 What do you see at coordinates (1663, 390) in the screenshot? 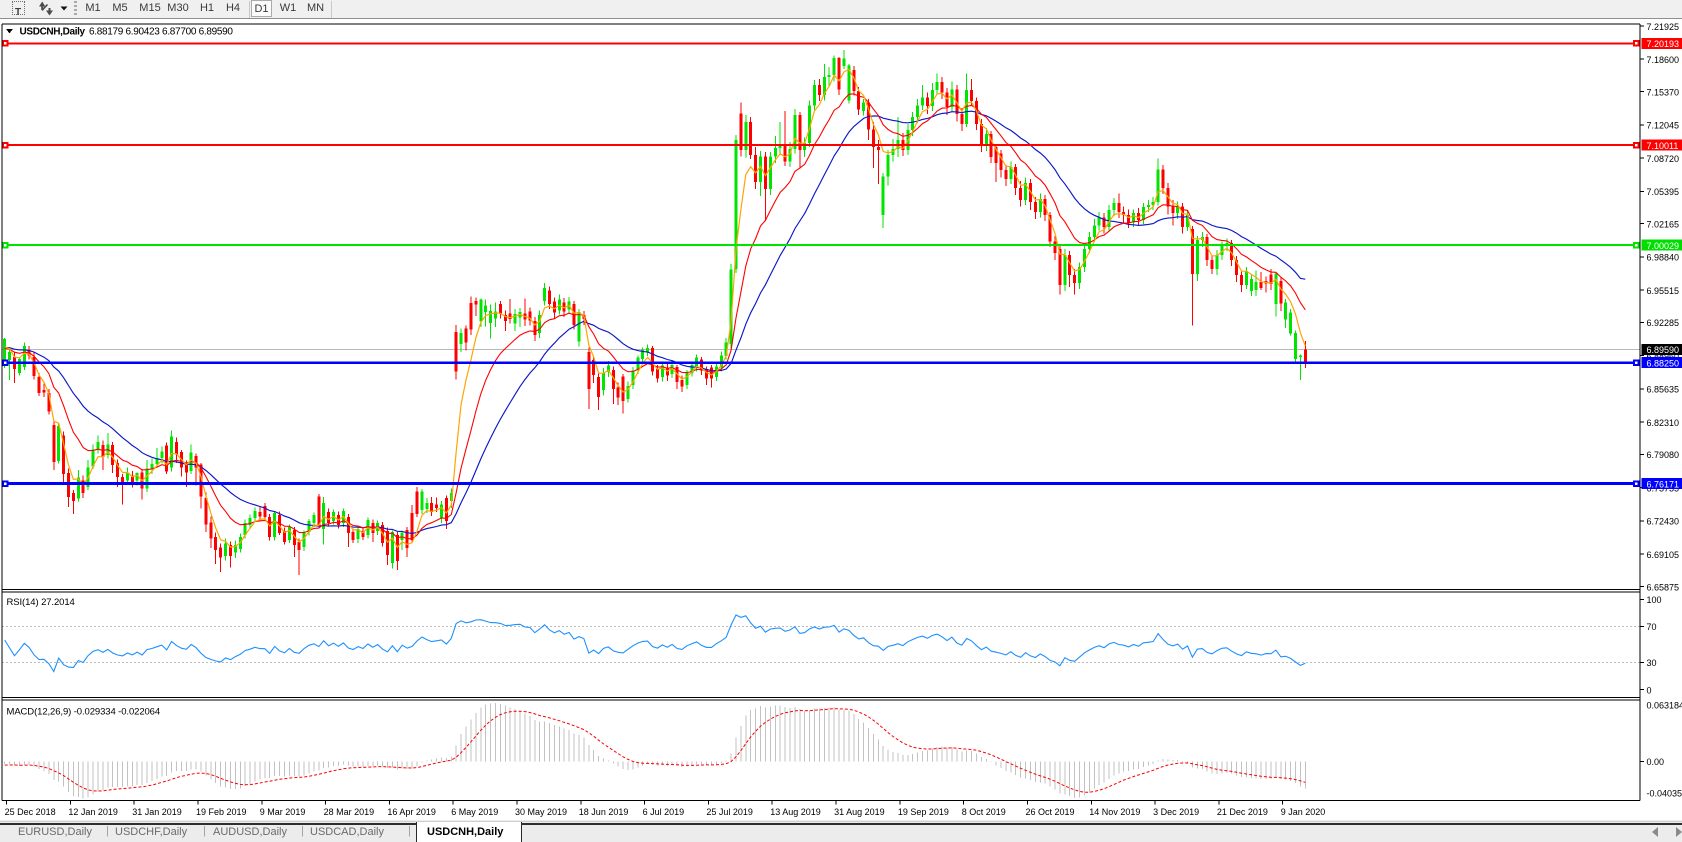
I see `svg-text: 6.85635` at bounding box center [1663, 390].